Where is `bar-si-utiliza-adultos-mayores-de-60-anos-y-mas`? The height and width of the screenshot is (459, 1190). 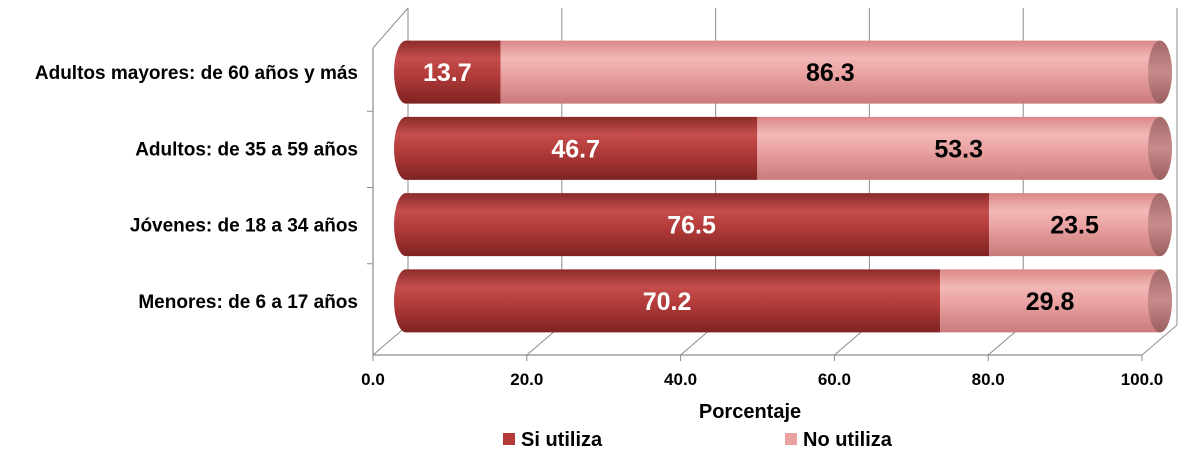 bar-si-utiliza-adultos-mayores-de-60-anos-y-mas is located at coordinates (447, 72).